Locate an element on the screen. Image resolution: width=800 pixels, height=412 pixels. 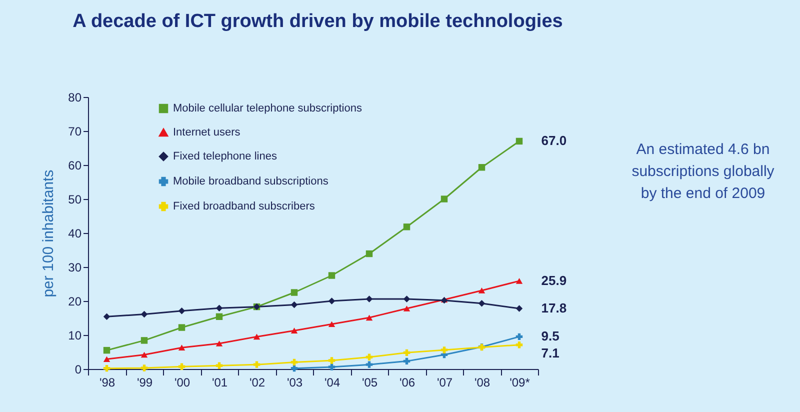
legend-label: Internet users is located at coordinates (207, 132).